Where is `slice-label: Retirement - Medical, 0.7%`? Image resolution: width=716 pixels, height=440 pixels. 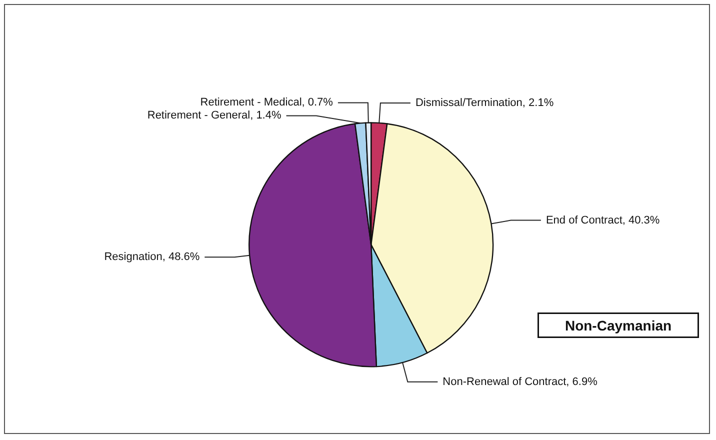
slice-label: Retirement - Medical, 0.7% is located at coordinates (267, 102).